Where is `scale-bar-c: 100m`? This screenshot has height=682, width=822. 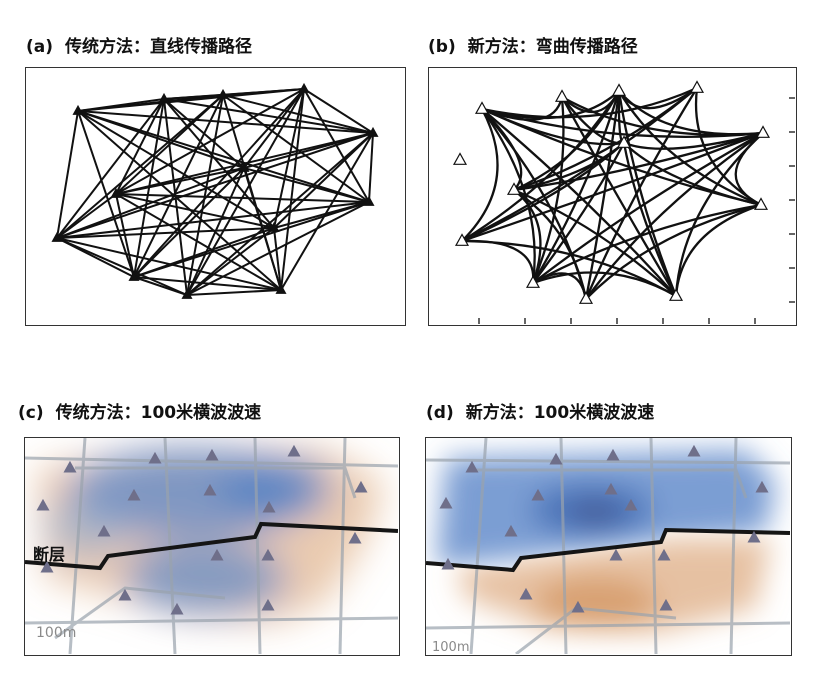 scale-bar-c: 100m is located at coordinates (56, 633).